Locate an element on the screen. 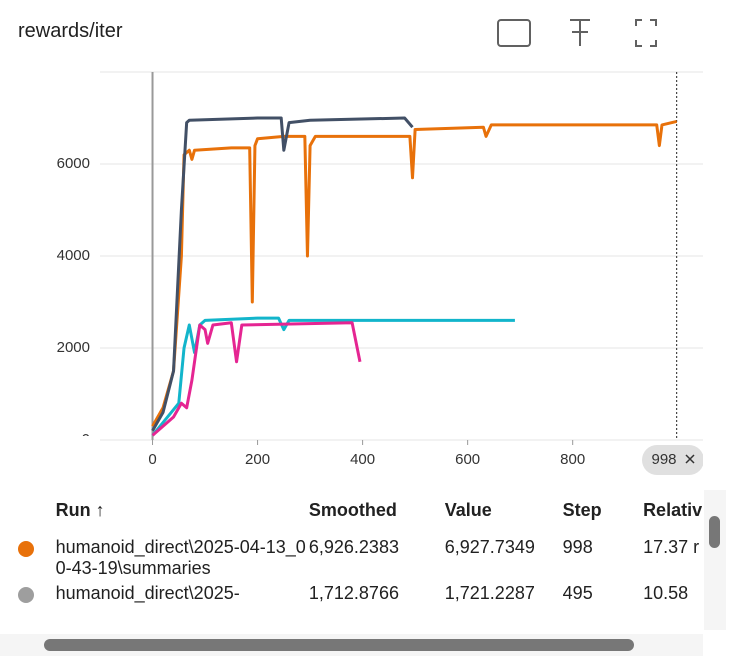  y-labels: 0 2000 4000 6000 8000 is located at coordinates (73, 255).